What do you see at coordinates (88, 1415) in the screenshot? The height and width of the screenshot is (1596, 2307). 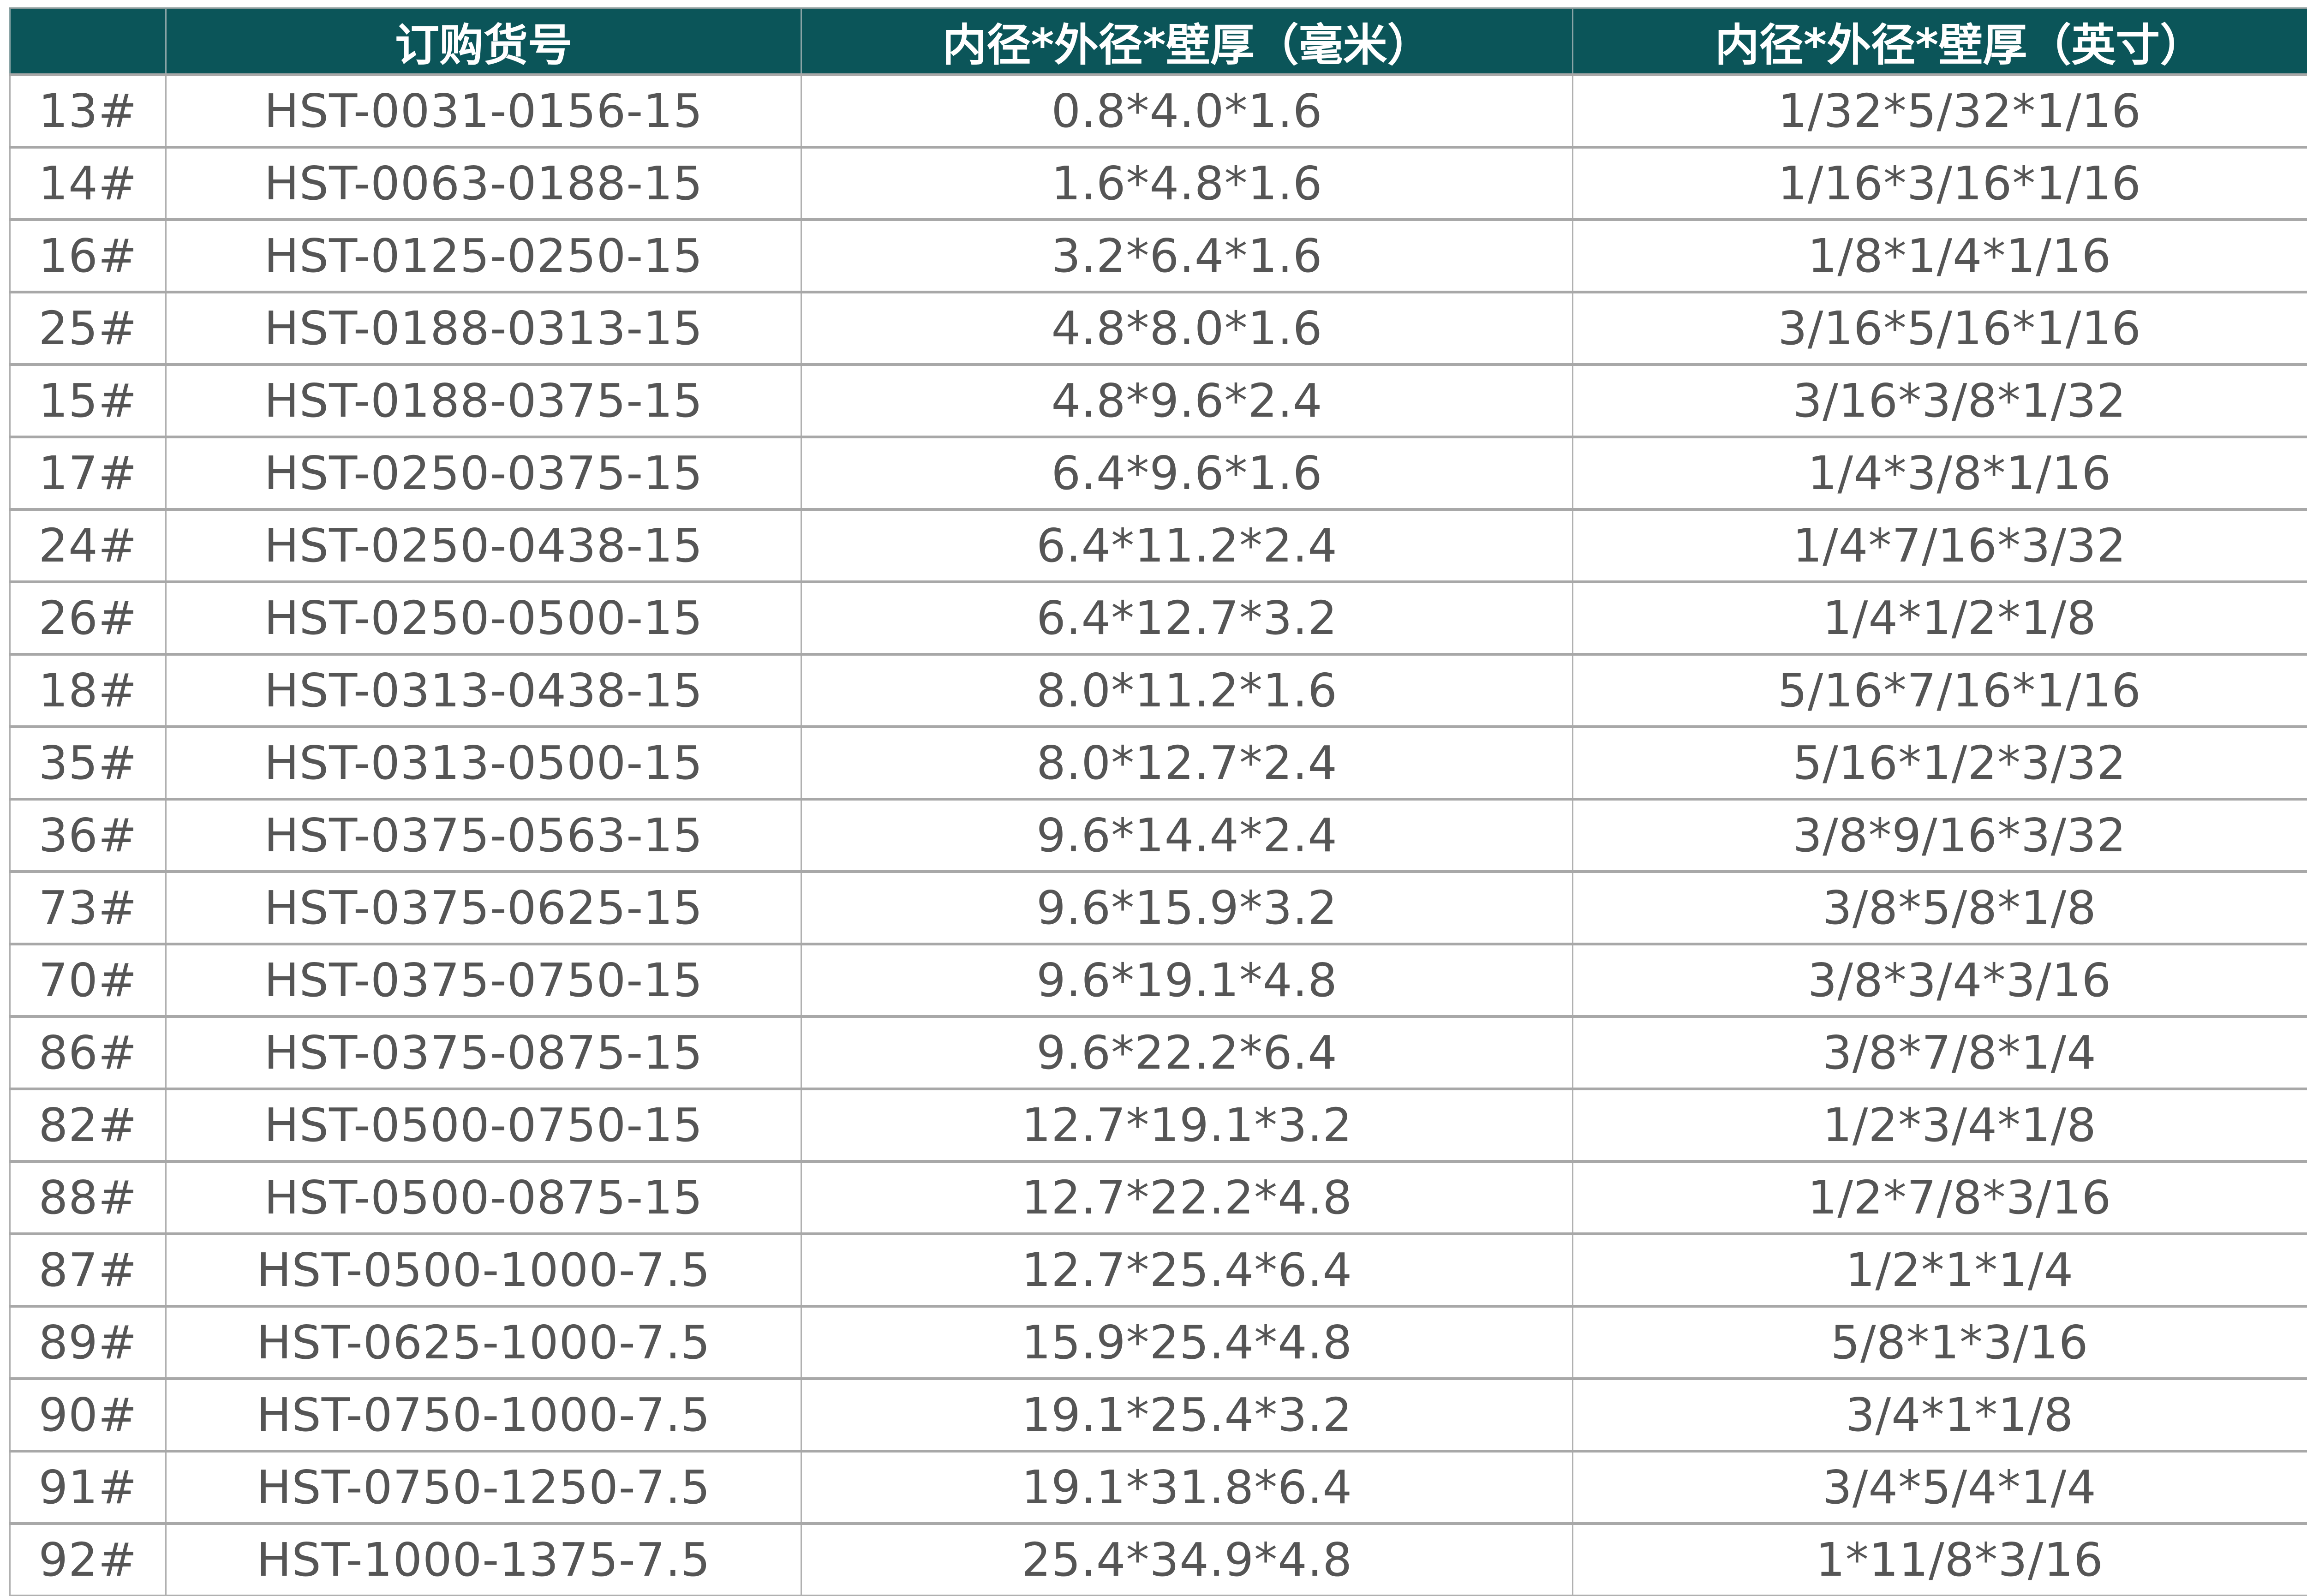 I see `cell-index: 90#` at bounding box center [88, 1415].